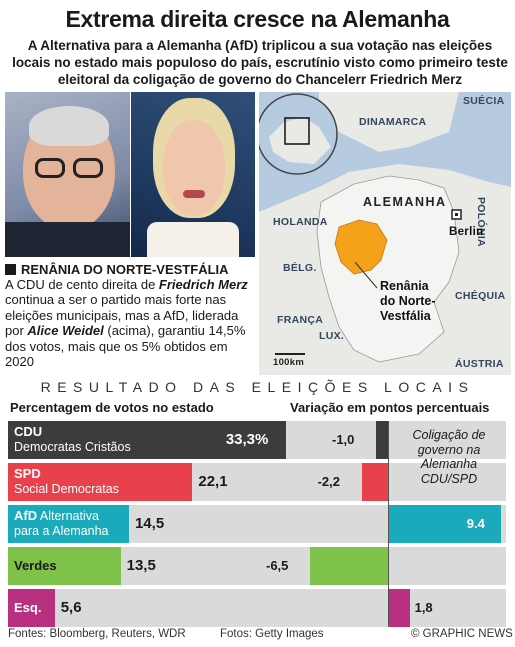  What do you see at coordinates (479, 364) in the screenshot?
I see `label-austria: ÁUSTRIA` at bounding box center [479, 364].